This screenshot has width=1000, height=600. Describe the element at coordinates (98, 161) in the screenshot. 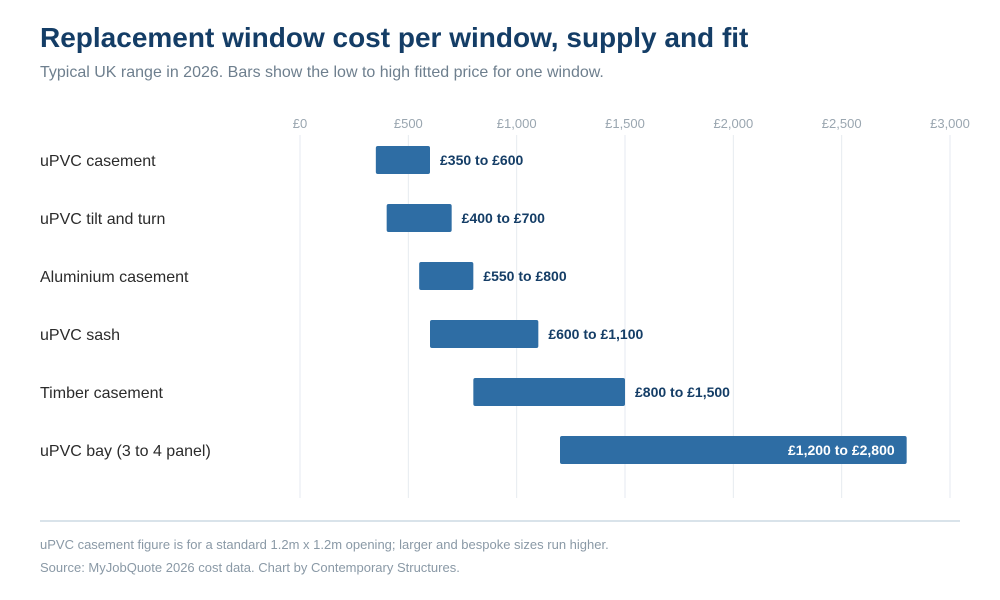

I see `category-label: uPVC casement` at that location.